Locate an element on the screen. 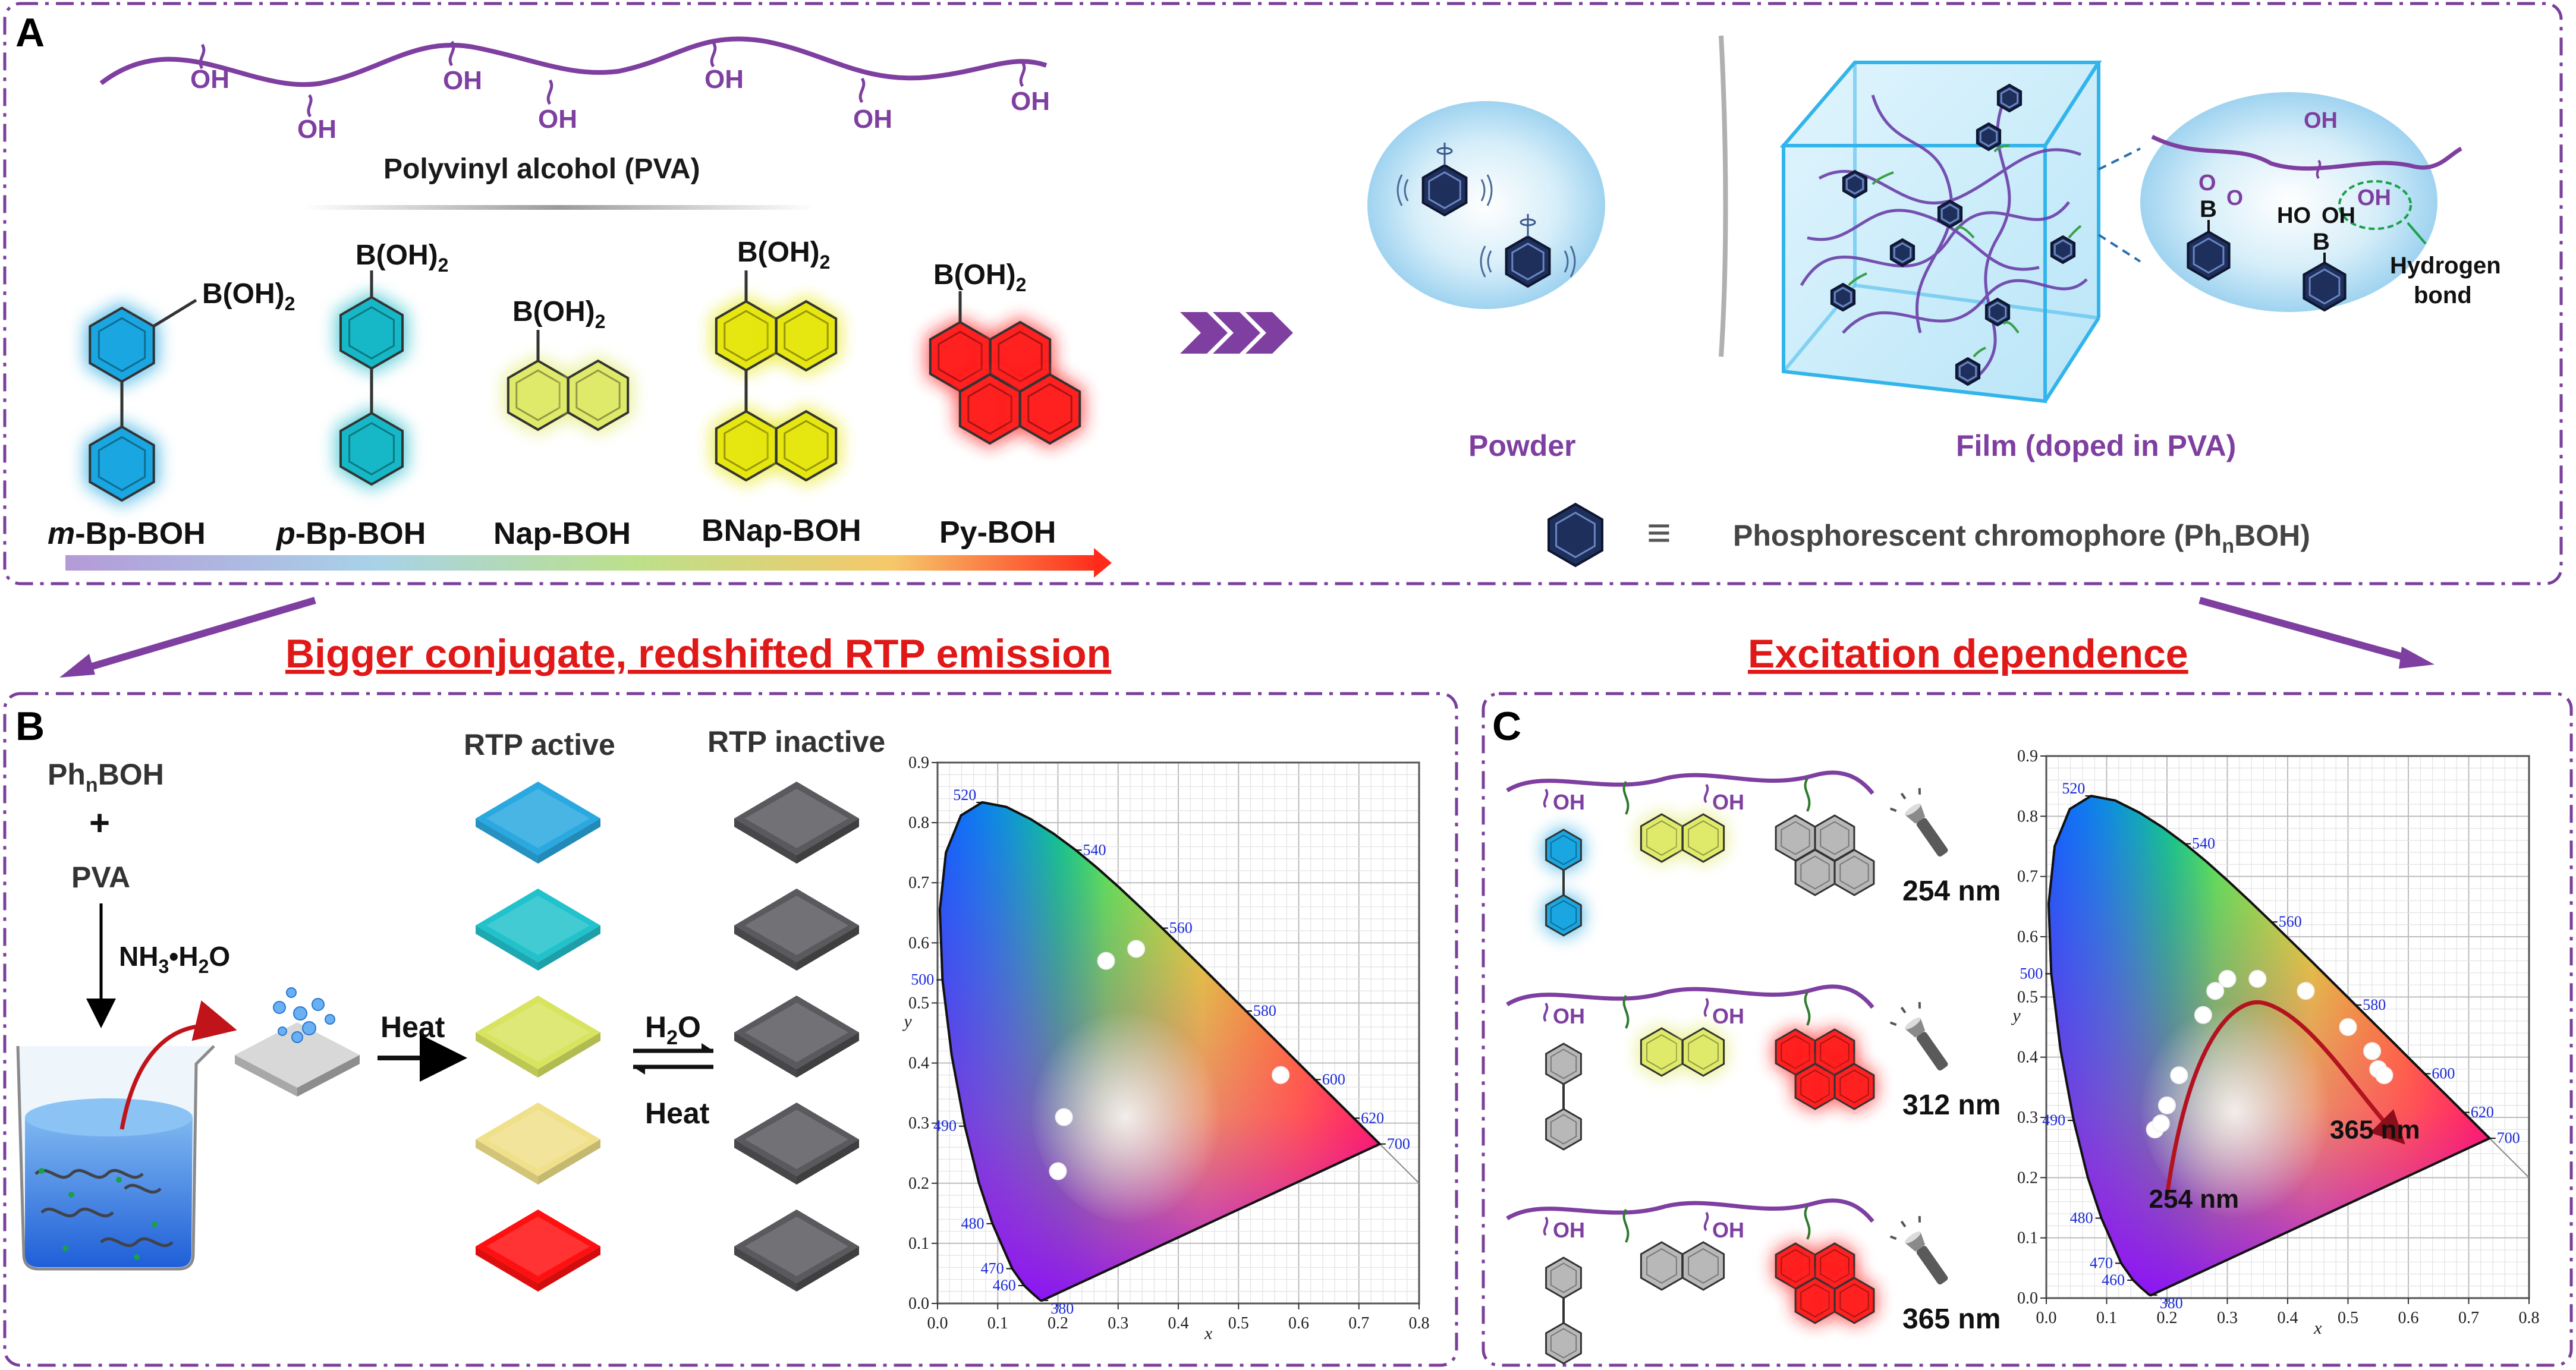  x-tick-label: 0.8 is located at coordinates (1419, 1323).